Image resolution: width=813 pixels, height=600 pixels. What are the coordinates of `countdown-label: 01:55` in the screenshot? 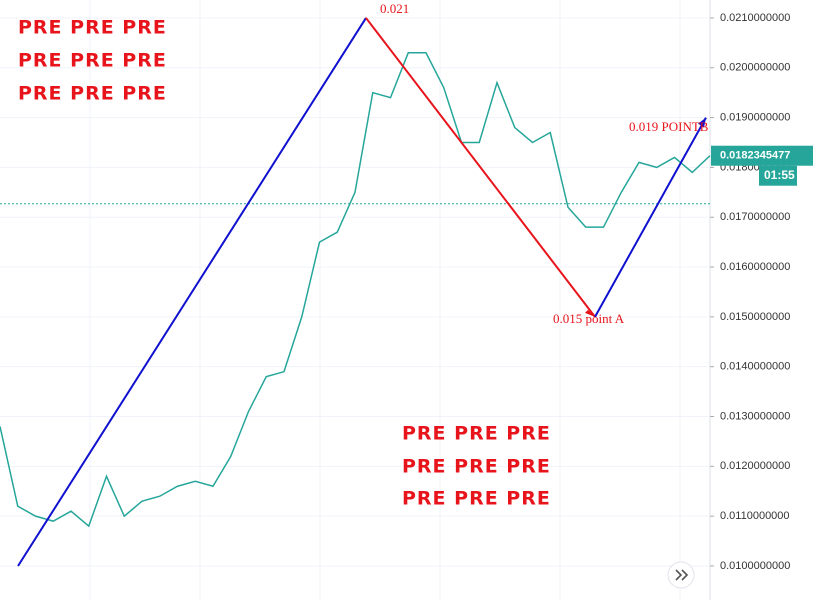 It's located at (779, 175).